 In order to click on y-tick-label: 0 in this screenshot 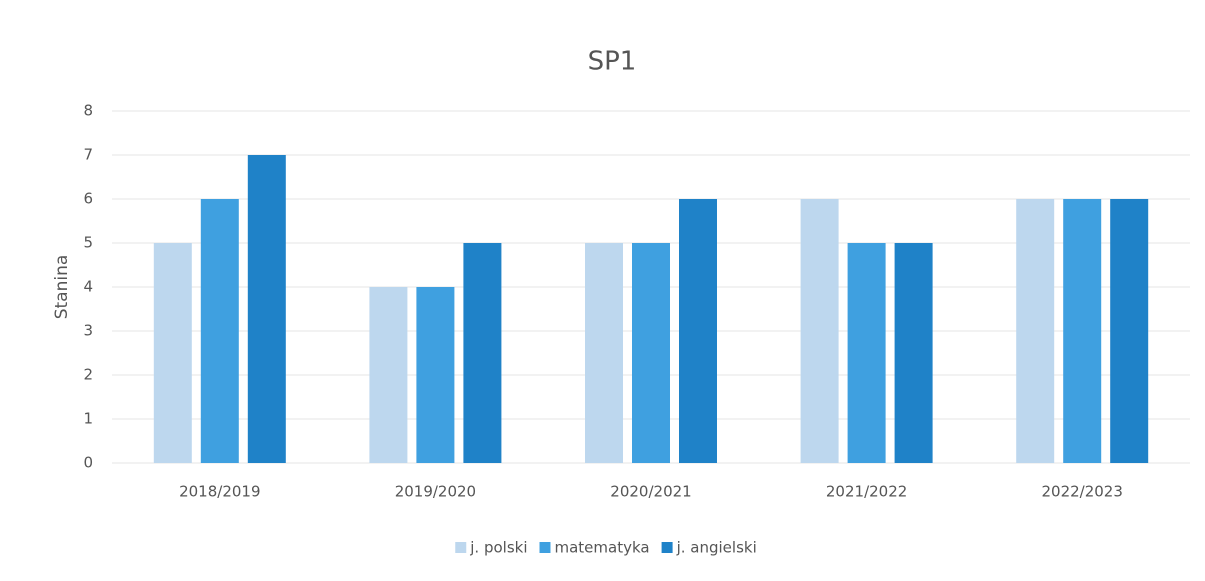, I will do `click(88, 463)`.